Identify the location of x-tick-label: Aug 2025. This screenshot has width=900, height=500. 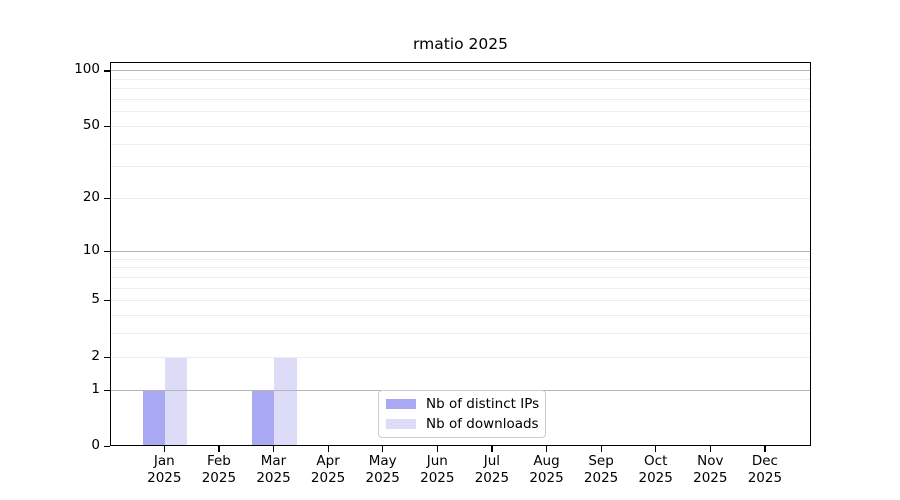
(546, 469).